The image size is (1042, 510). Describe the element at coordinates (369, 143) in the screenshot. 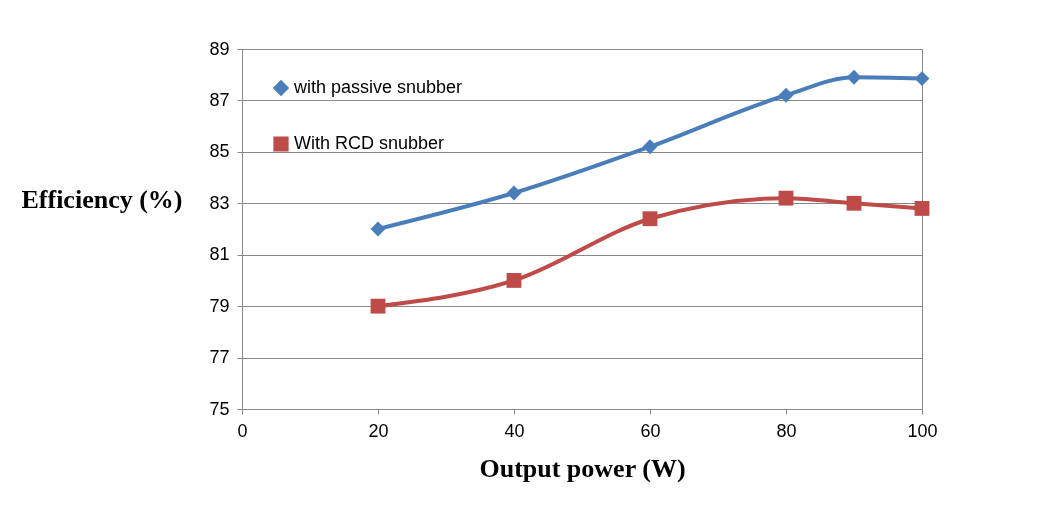

I see `legend-label: With RCD snubber` at that location.